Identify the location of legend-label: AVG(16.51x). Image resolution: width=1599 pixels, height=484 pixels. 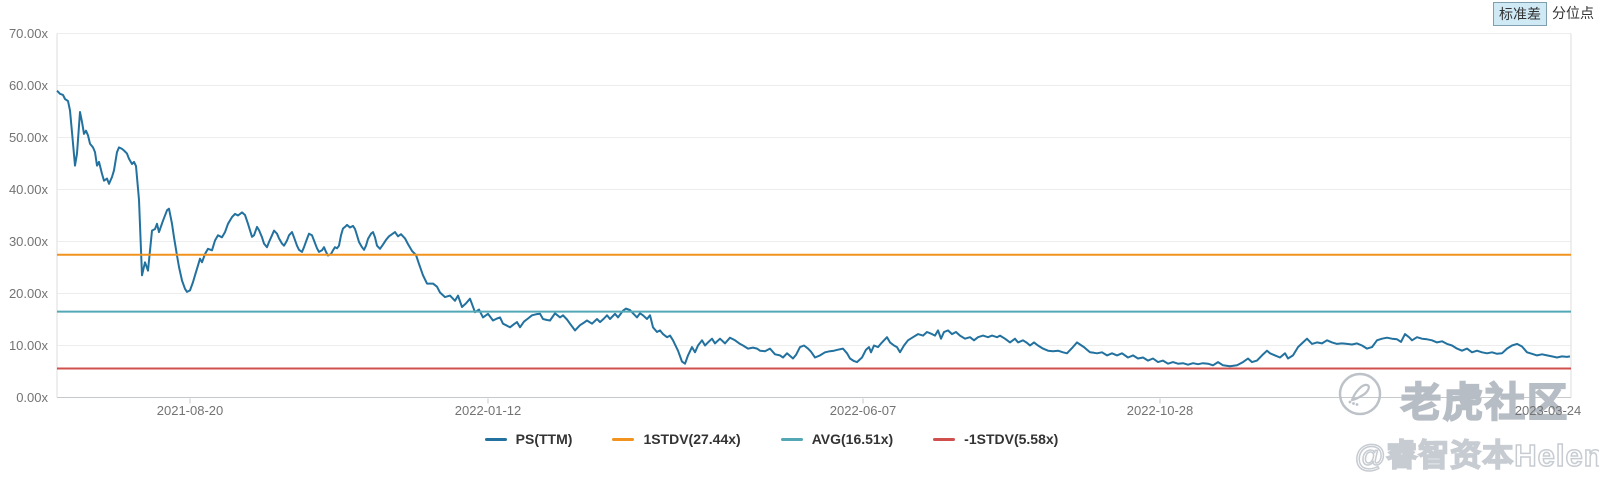
(852, 439).